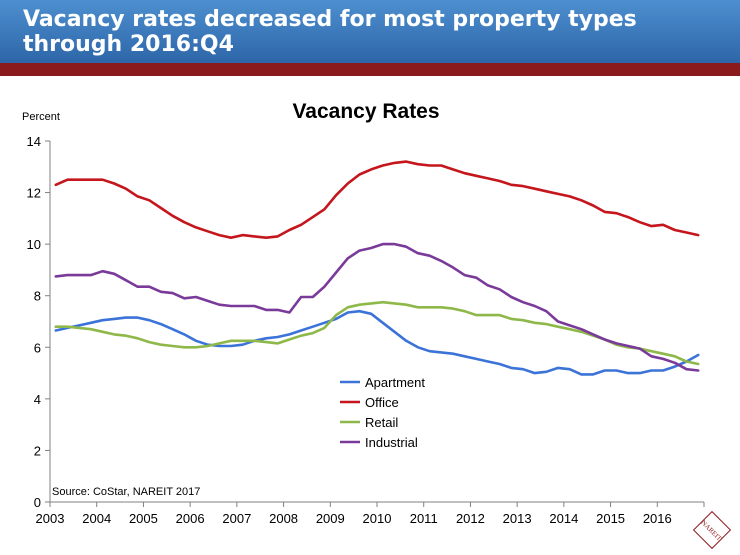 The width and height of the screenshot is (740, 555). What do you see at coordinates (143, 518) in the screenshot?
I see `x-tick-label: 2005` at bounding box center [143, 518].